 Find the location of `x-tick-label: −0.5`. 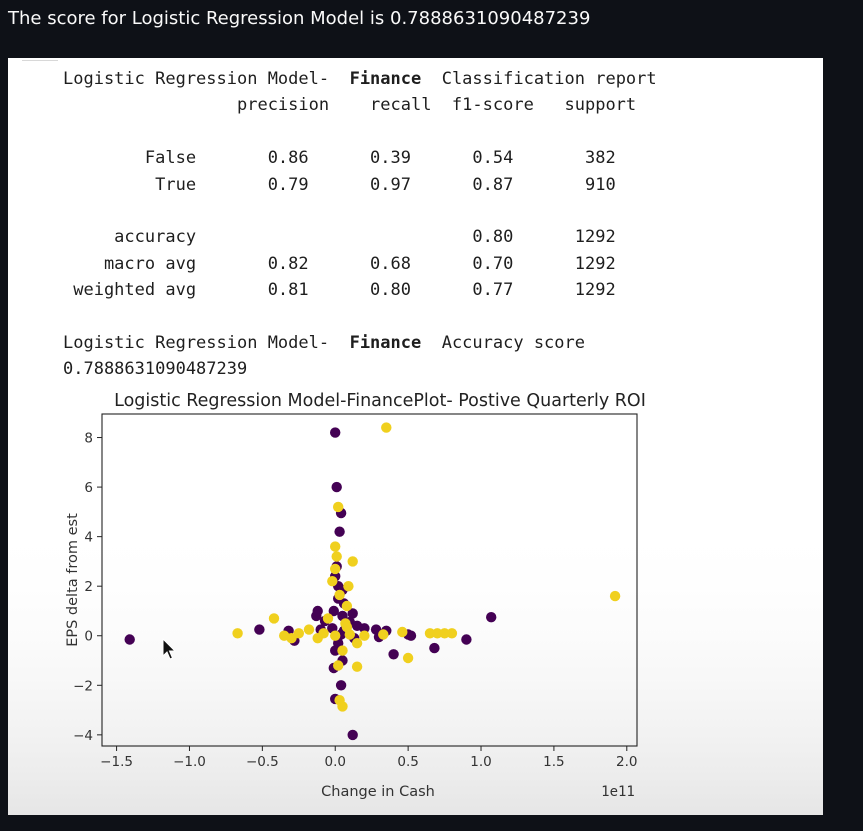

x-tick-label: −0.5 is located at coordinates (262, 762).